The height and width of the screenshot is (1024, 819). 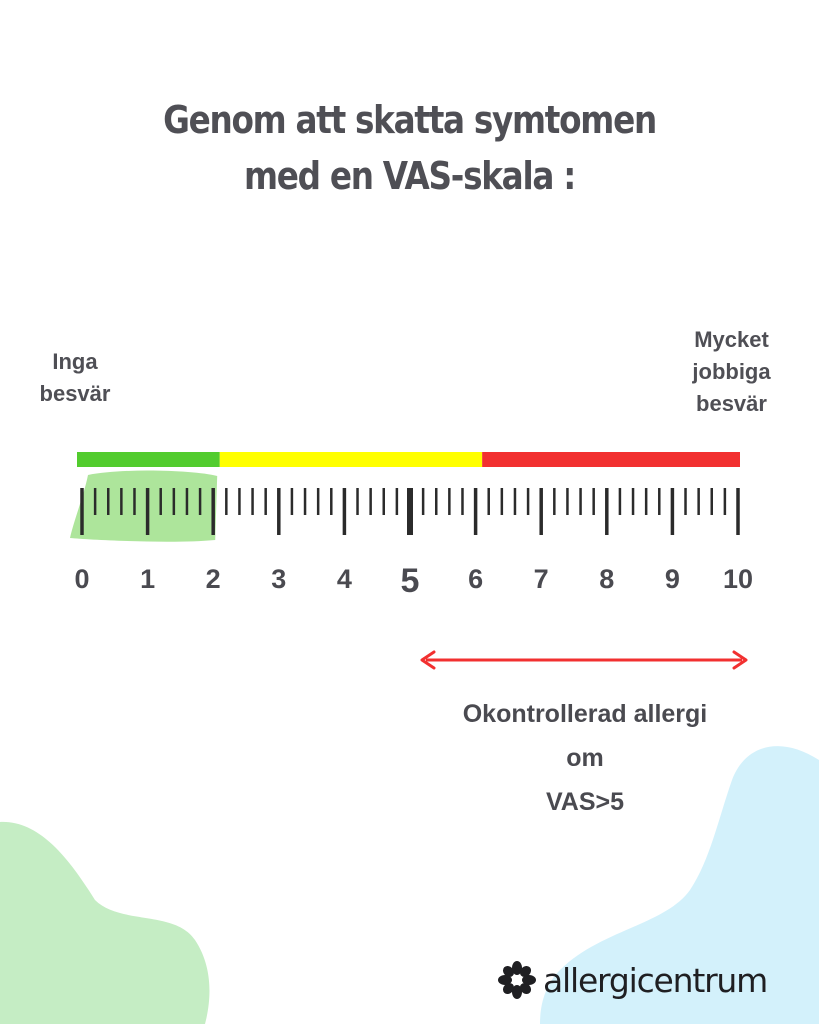 I want to click on scale-right-label-line: Mycket, so click(x=731, y=339).